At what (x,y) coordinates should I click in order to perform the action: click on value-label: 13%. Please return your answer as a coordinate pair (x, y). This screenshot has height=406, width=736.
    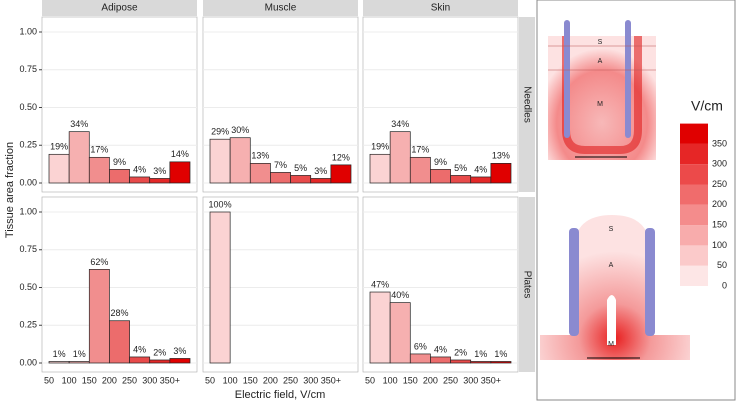
    Looking at the image, I should click on (501, 156).